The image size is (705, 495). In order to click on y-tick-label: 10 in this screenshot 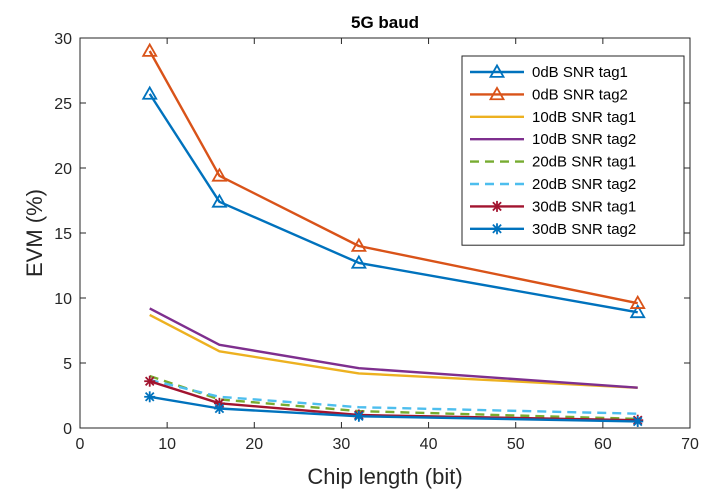, I will do `click(63, 299)`.